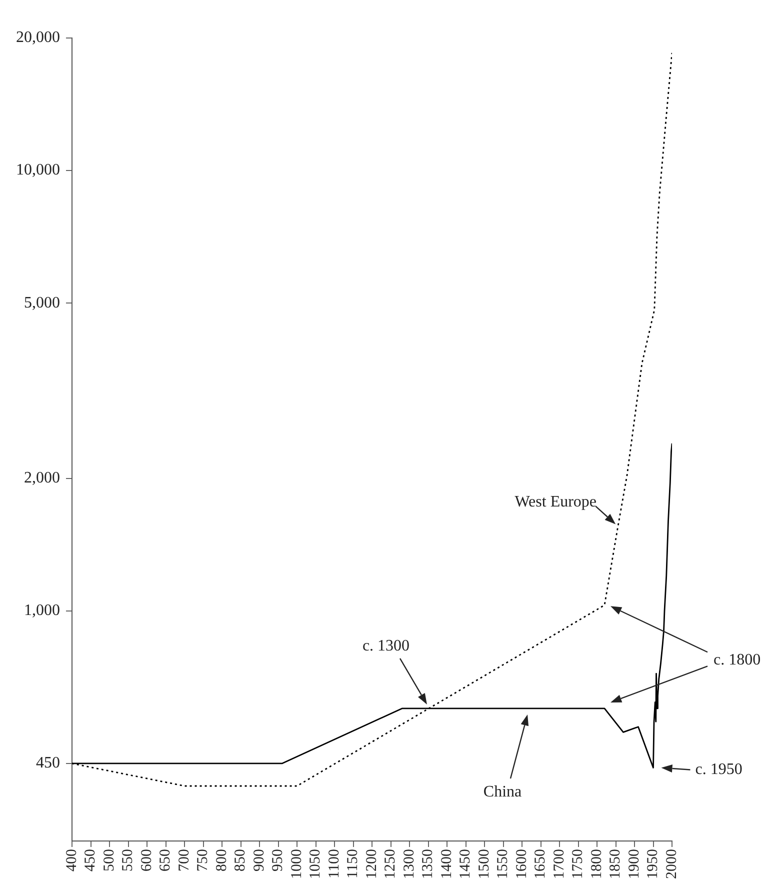 The image size is (770, 885). What do you see at coordinates (222, 860) in the screenshot?
I see `x-tick-label: 800` at bounding box center [222, 860].